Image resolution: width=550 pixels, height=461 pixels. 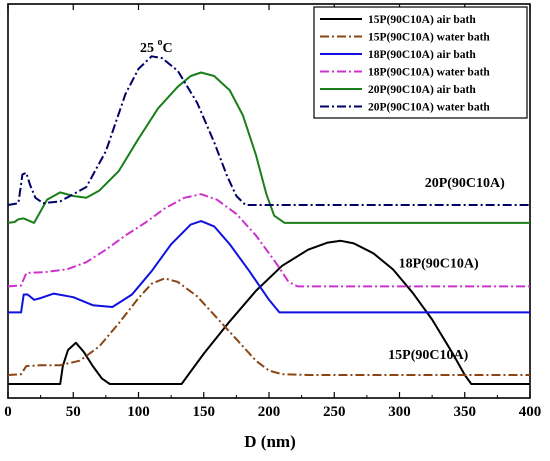 What do you see at coordinates (422, 20) in the screenshot?
I see `legend-entry-1: 15P(90C10A) air bath` at bounding box center [422, 20].